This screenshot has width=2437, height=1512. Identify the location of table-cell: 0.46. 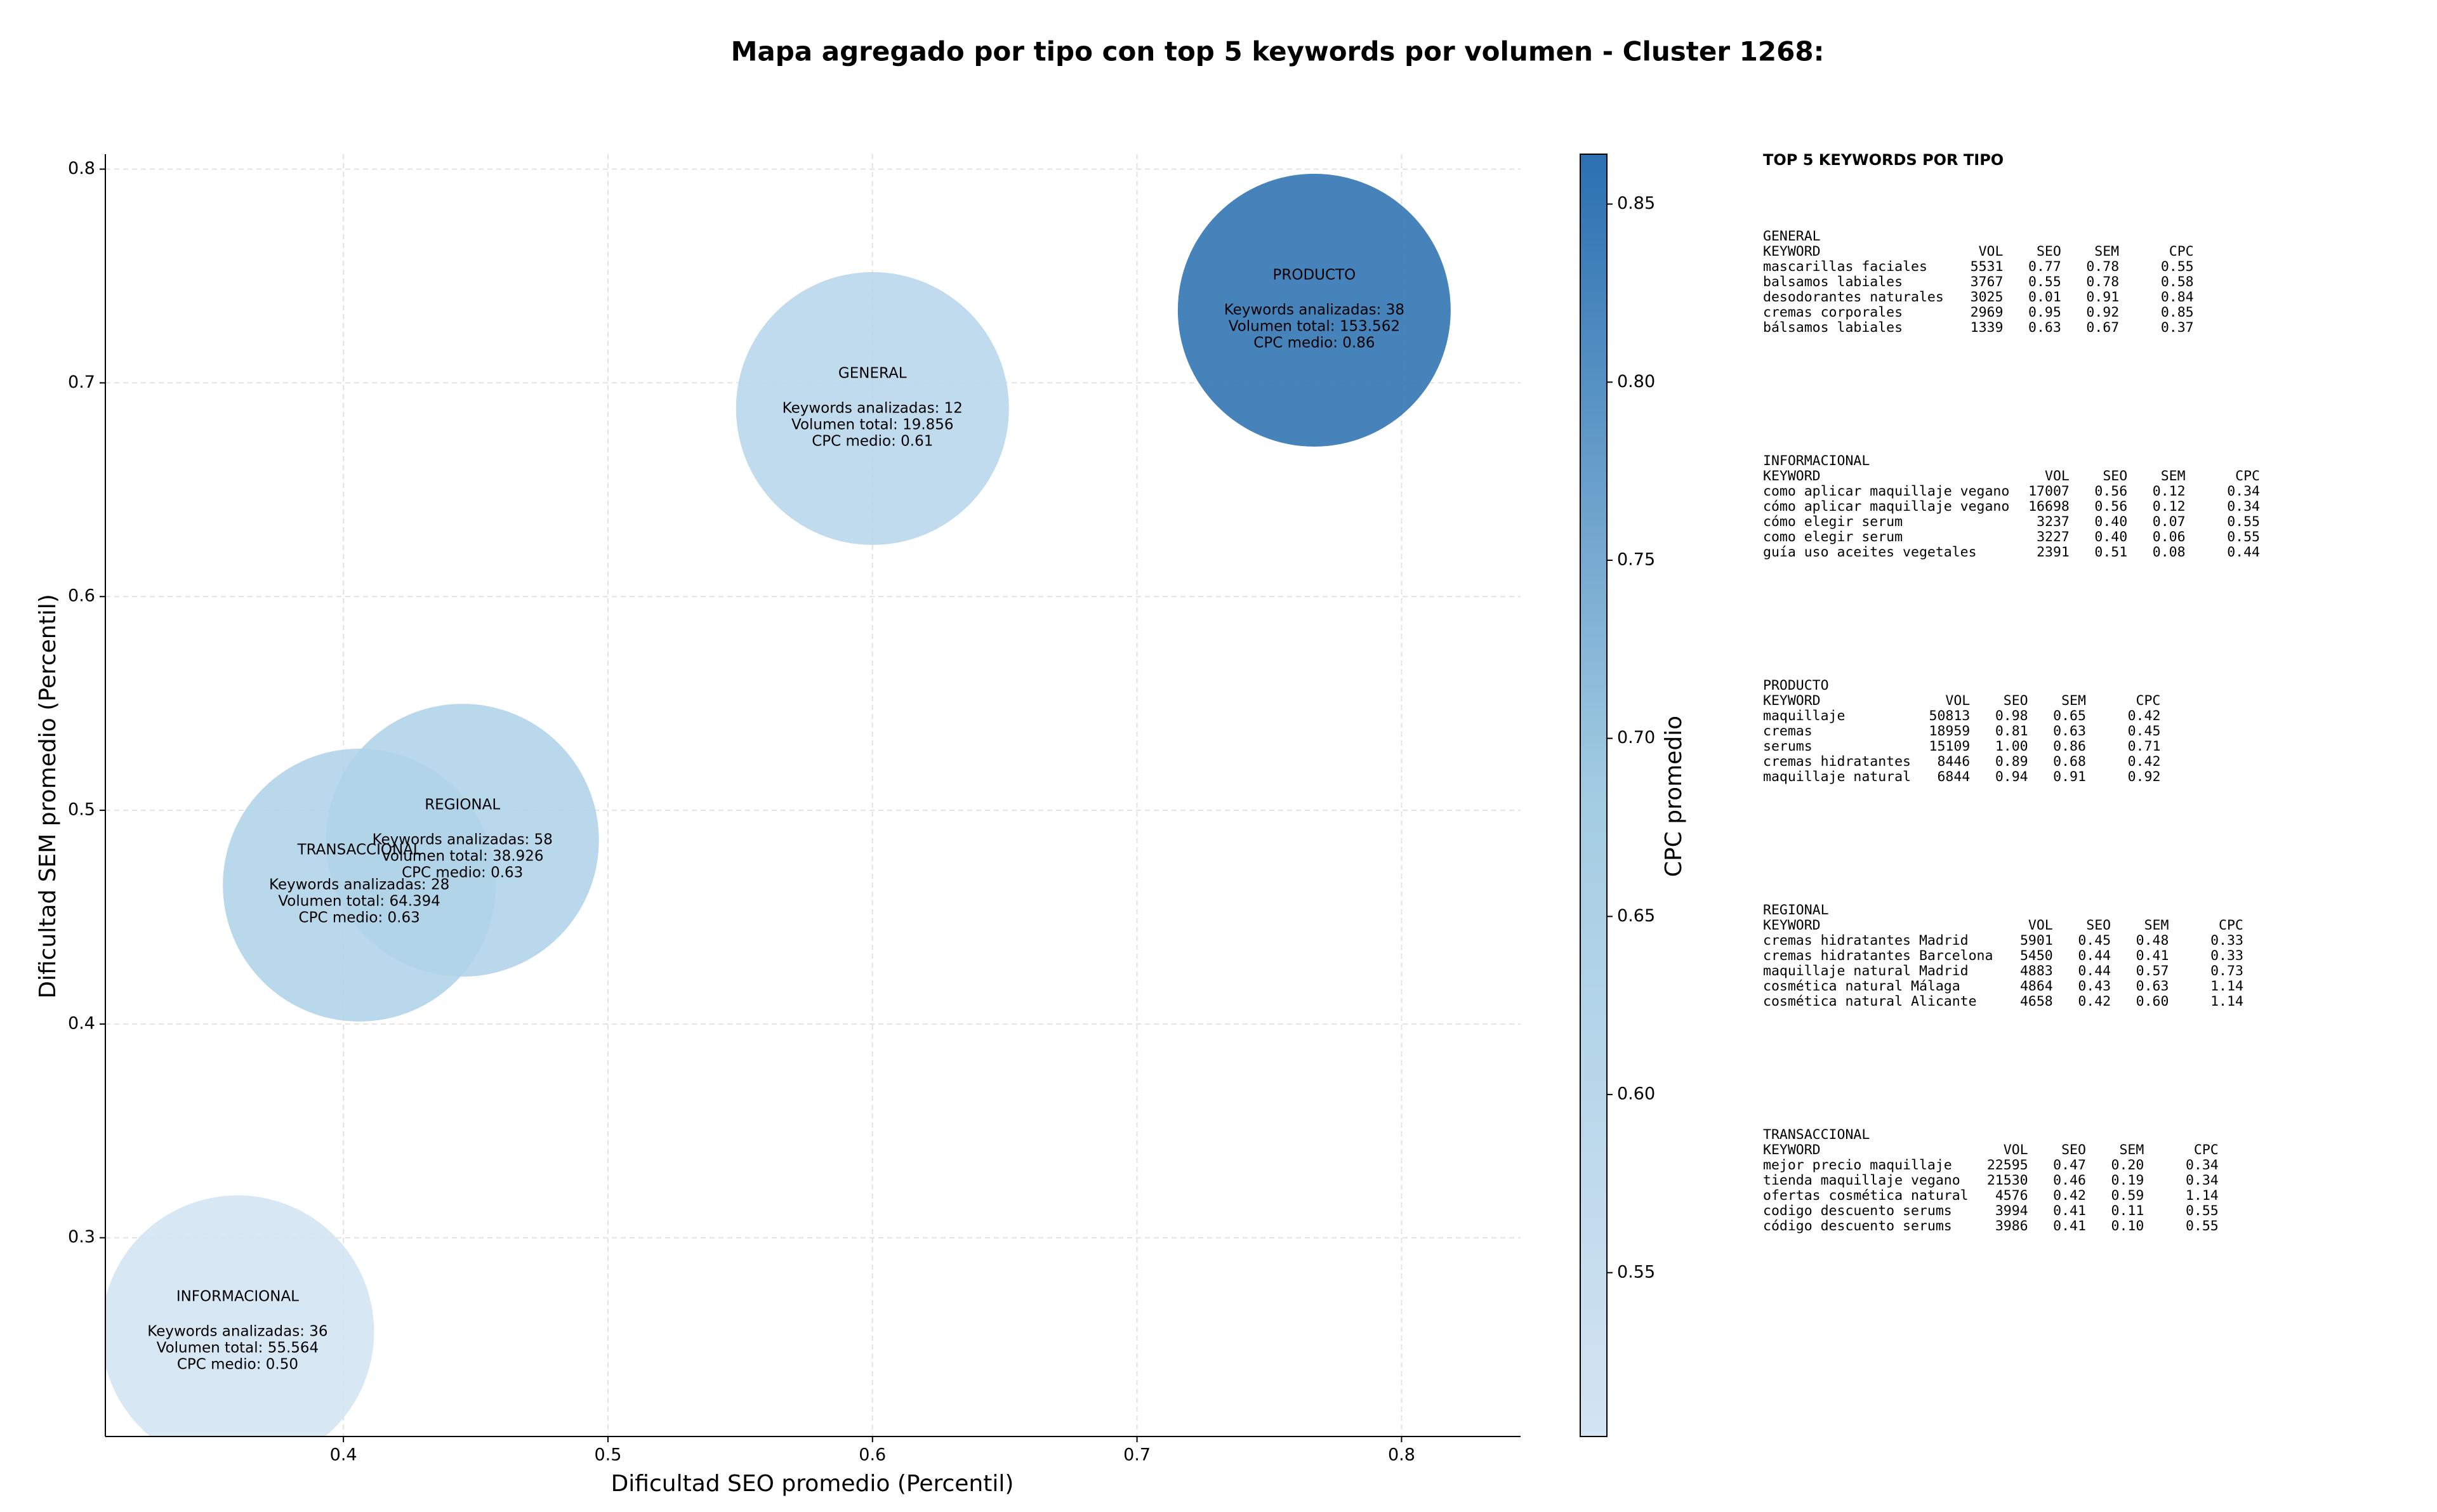
(2069, 1181).